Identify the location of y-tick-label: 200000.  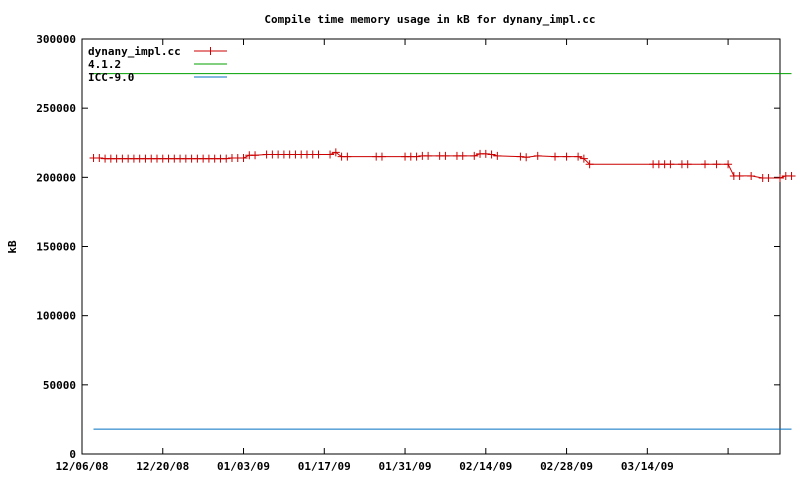
(56, 177).